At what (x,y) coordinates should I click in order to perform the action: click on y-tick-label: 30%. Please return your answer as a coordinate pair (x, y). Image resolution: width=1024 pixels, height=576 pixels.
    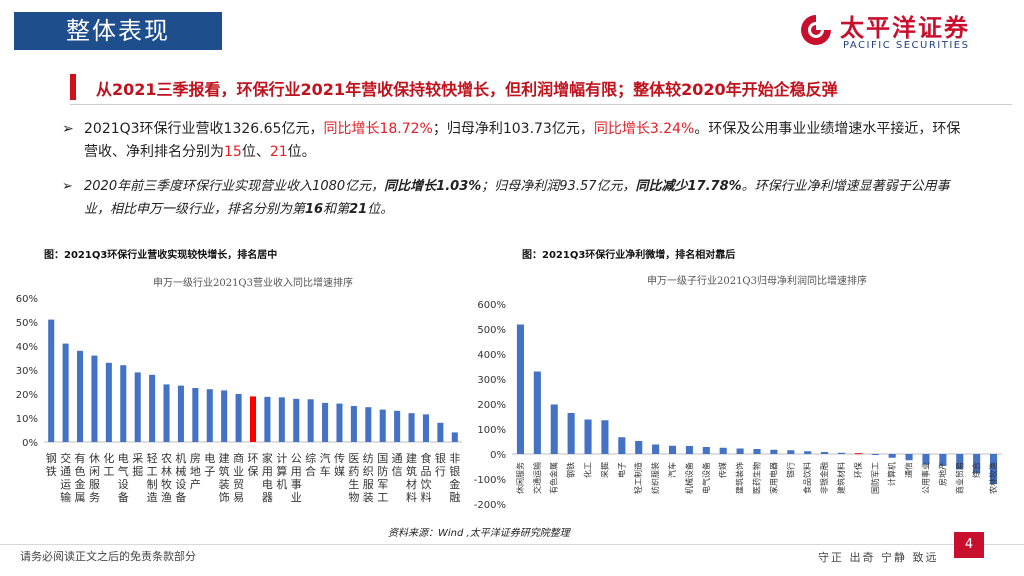
    Looking at the image, I should click on (27, 371).